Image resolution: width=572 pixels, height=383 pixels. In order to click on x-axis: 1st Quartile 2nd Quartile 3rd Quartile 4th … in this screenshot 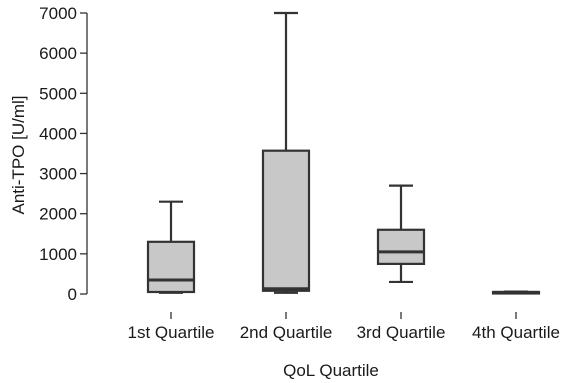, I will do `click(344, 327)`.